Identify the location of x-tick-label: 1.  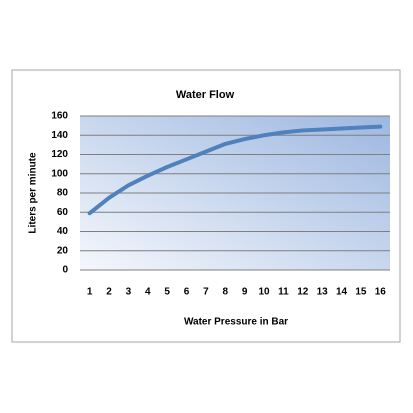
(90, 292).